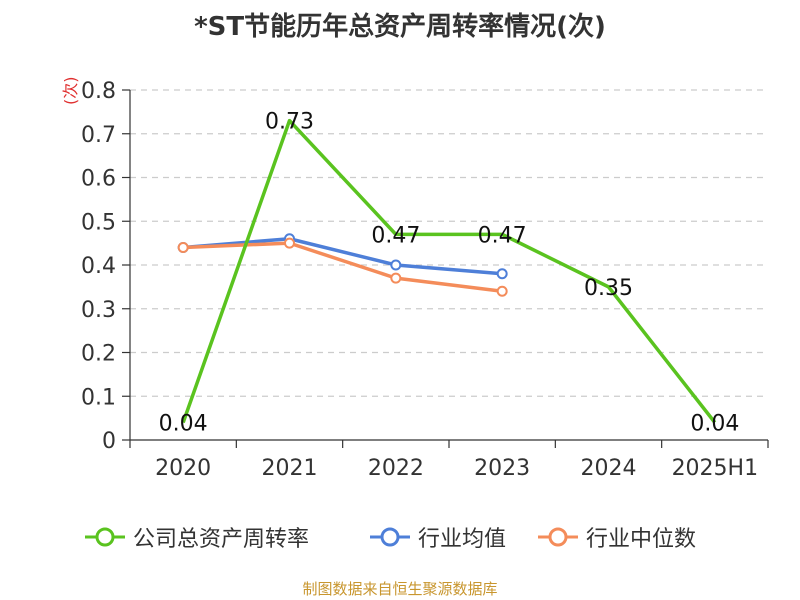 The image size is (800, 600). Describe the element at coordinates (98, 179) in the screenshot. I see `y-tick-label: 0.6` at that location.